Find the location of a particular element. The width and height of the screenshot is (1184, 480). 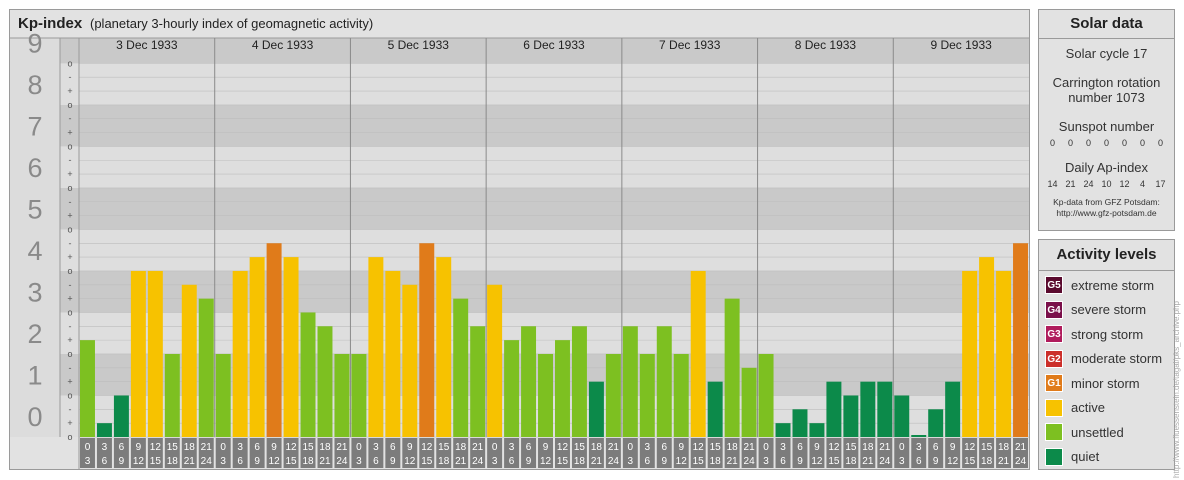

y-tick-label: 7 is located at coordinates (34, 127).